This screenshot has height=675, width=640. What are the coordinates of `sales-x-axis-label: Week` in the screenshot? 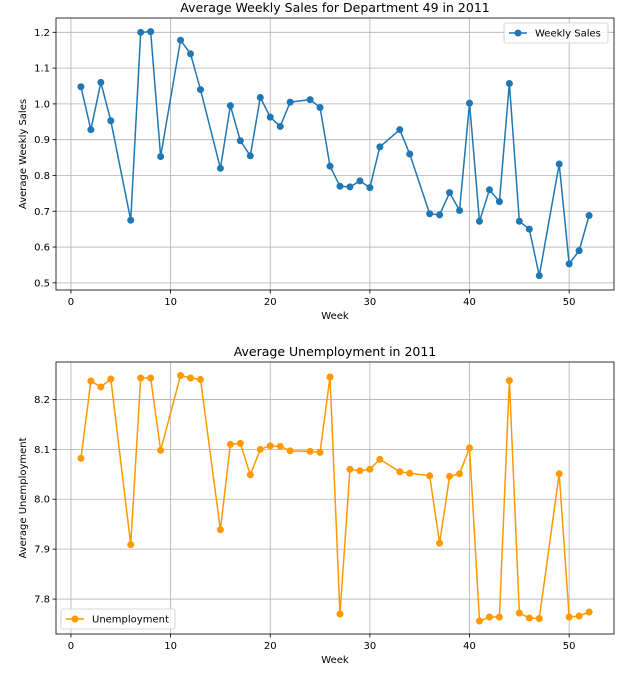 It's located at (335, 316).